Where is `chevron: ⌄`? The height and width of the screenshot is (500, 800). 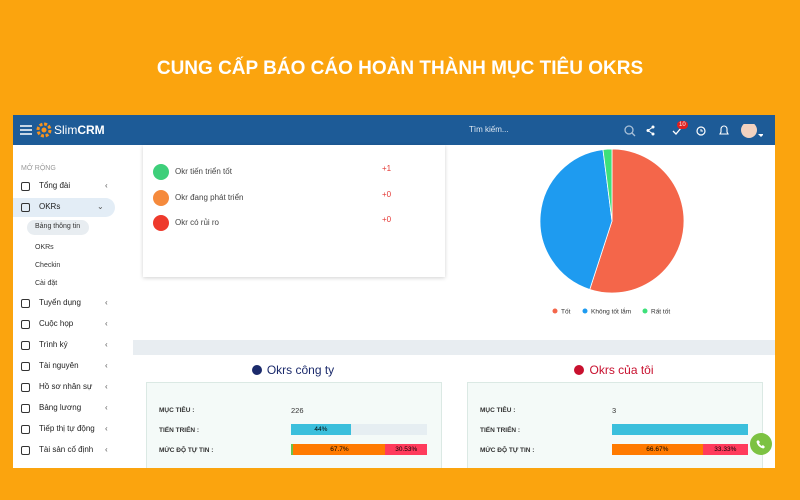
chevron: ⌄ is located at coordinates (100, 206).